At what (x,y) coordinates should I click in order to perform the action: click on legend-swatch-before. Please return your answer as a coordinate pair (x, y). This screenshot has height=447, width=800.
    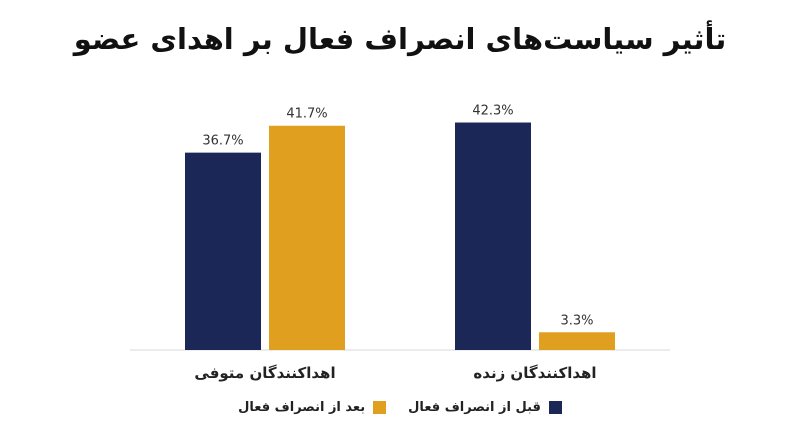
    Looking at the image, I should click on (555, 407).